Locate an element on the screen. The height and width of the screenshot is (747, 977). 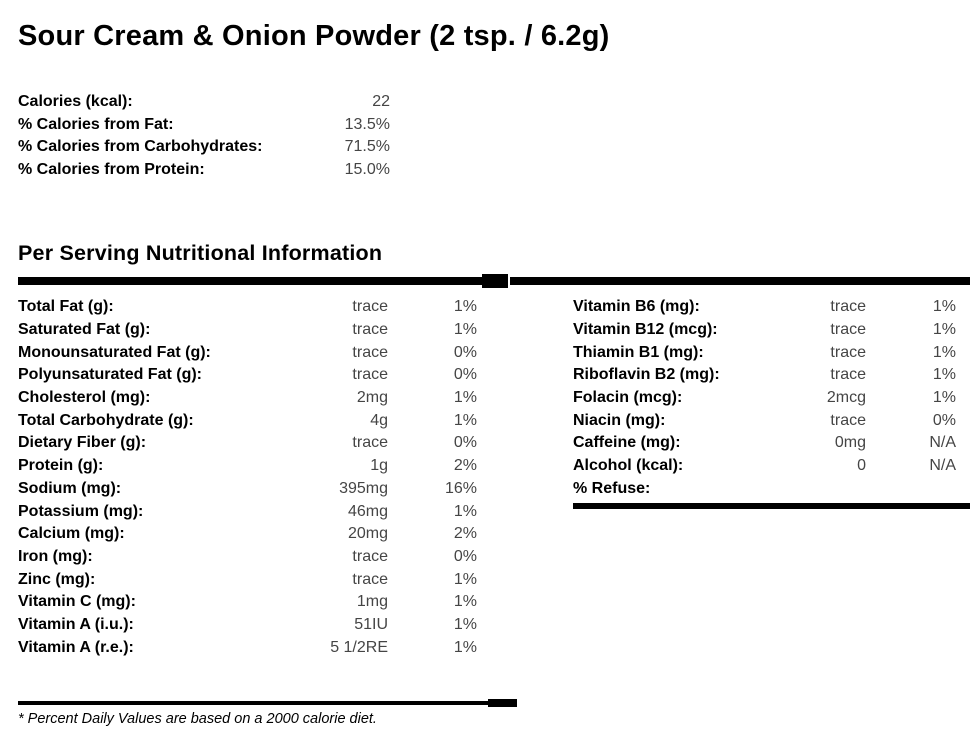
nutrient-label: Potassium (mg): is located at coordinates (81, 511).